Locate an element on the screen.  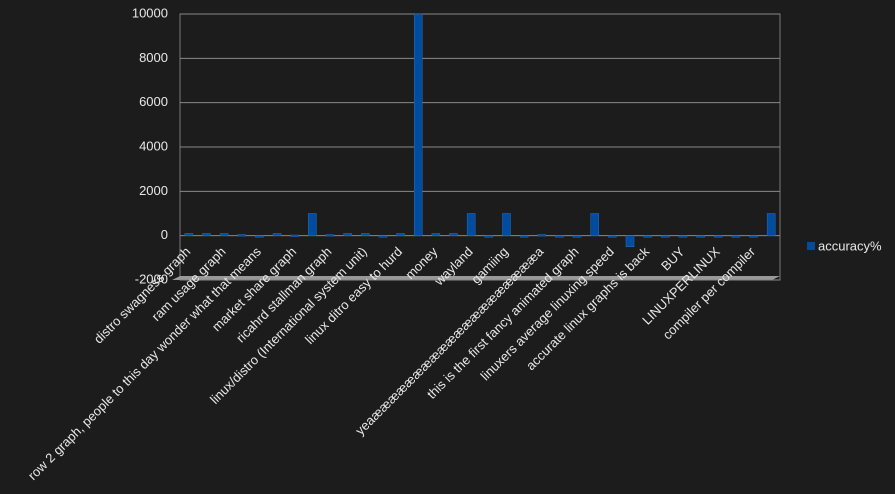
y-tick-label: -2000 is located at coordinates (151, 278).